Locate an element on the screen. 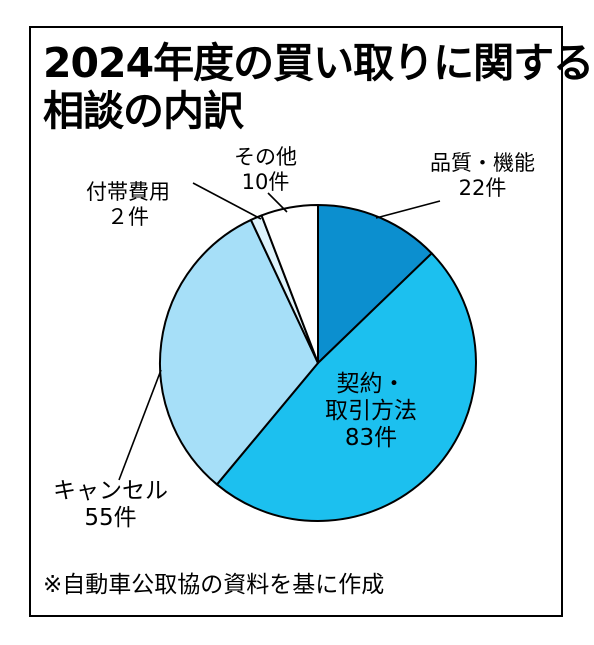  slice-label-contract-count: 83件 is located at coordinates (371, 438).